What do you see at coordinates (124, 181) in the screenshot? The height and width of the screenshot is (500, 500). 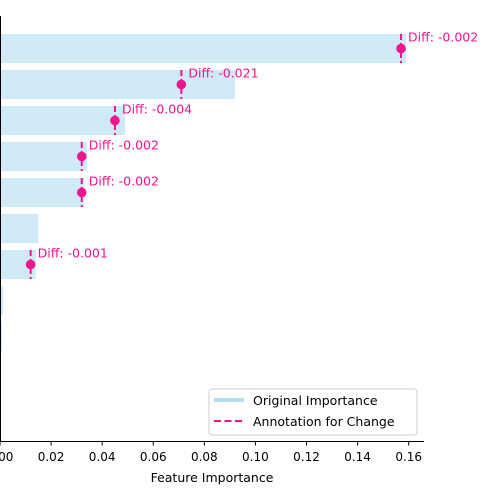 I see `annotation-label-4: Diff: -0.002` at bounding box center [124, 181].